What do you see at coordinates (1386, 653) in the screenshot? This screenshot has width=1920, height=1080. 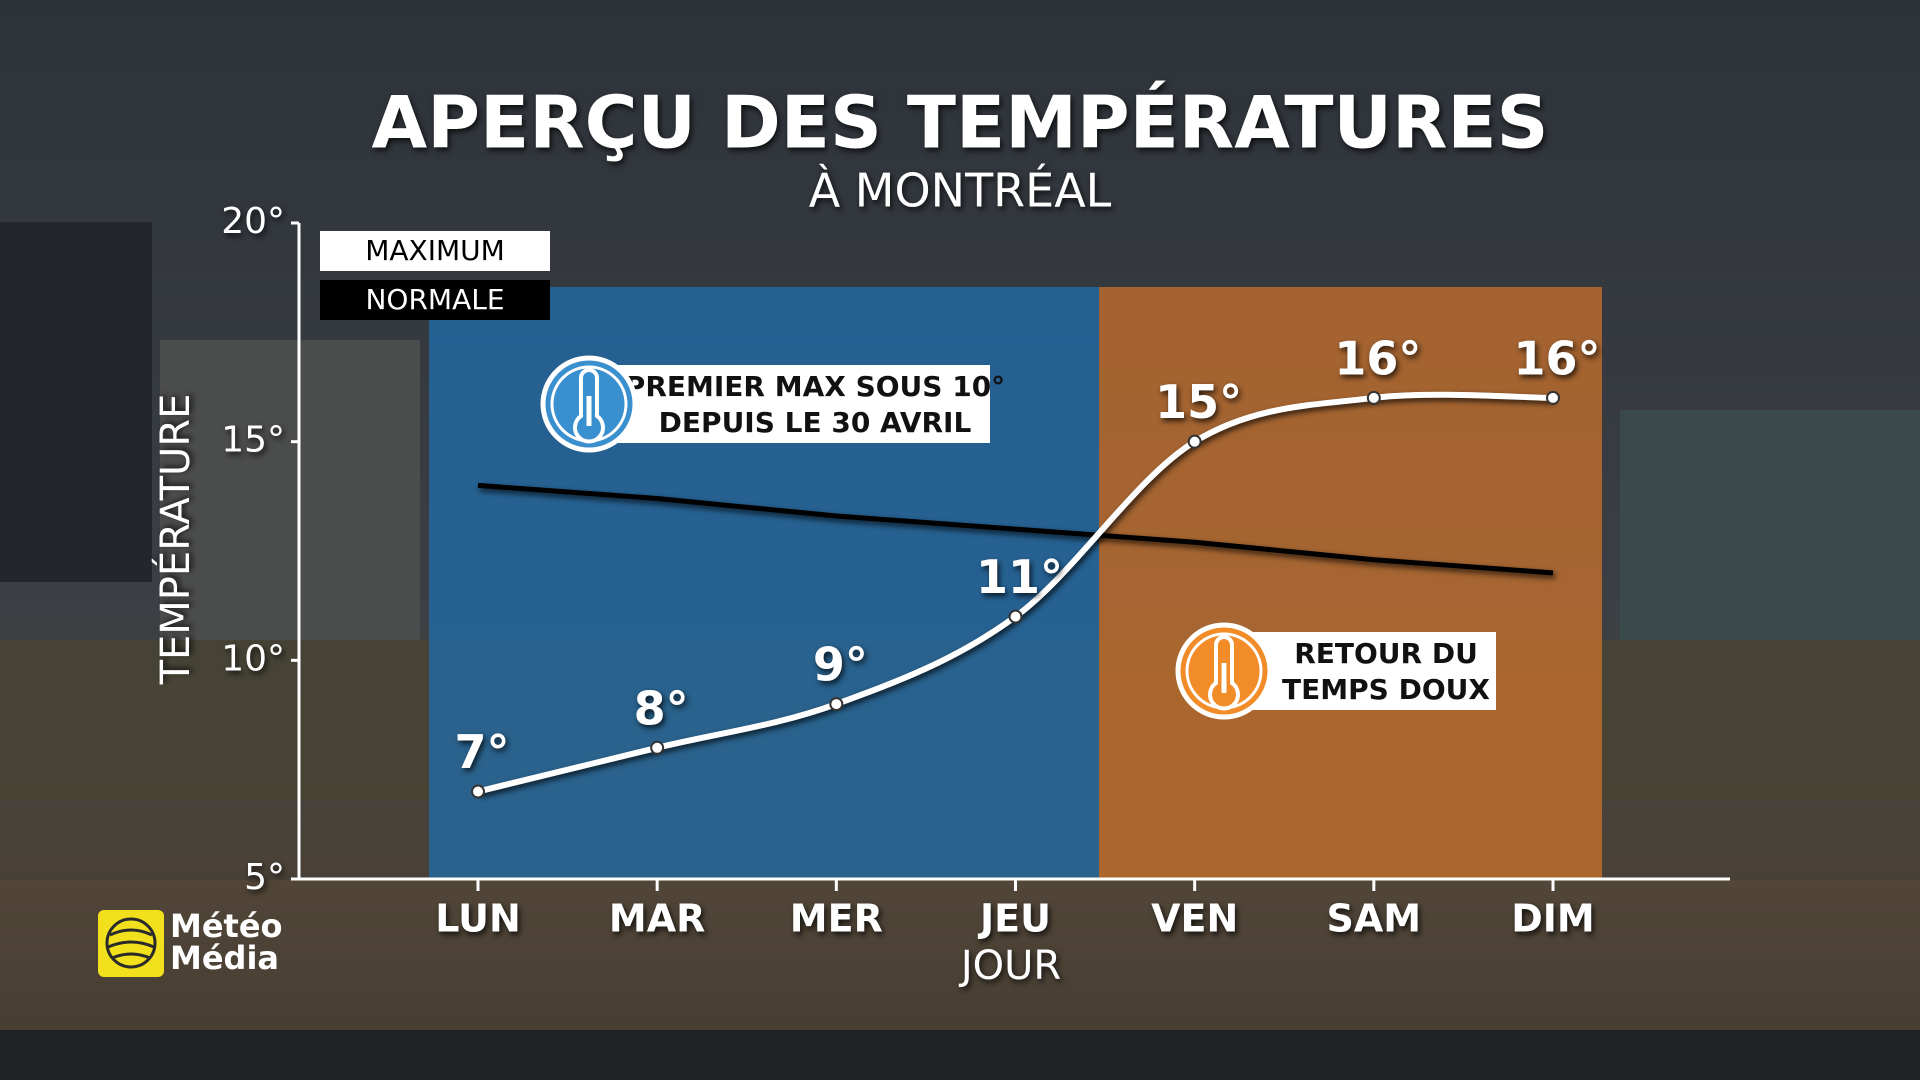 I see `annotation-text: RETOUR DU` at bounding box center [1386, 653].